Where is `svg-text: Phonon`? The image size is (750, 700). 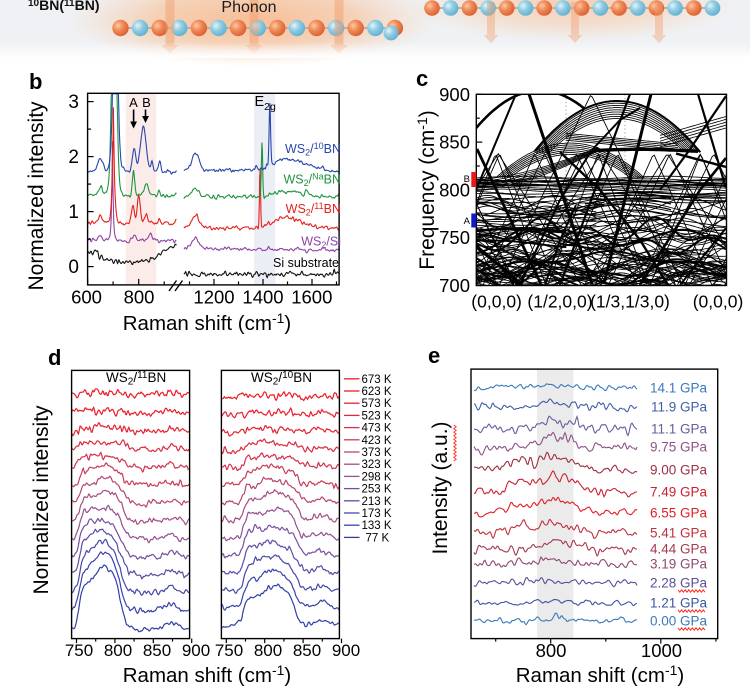 svg-text: Phonon is located at coordinates (248, 8).